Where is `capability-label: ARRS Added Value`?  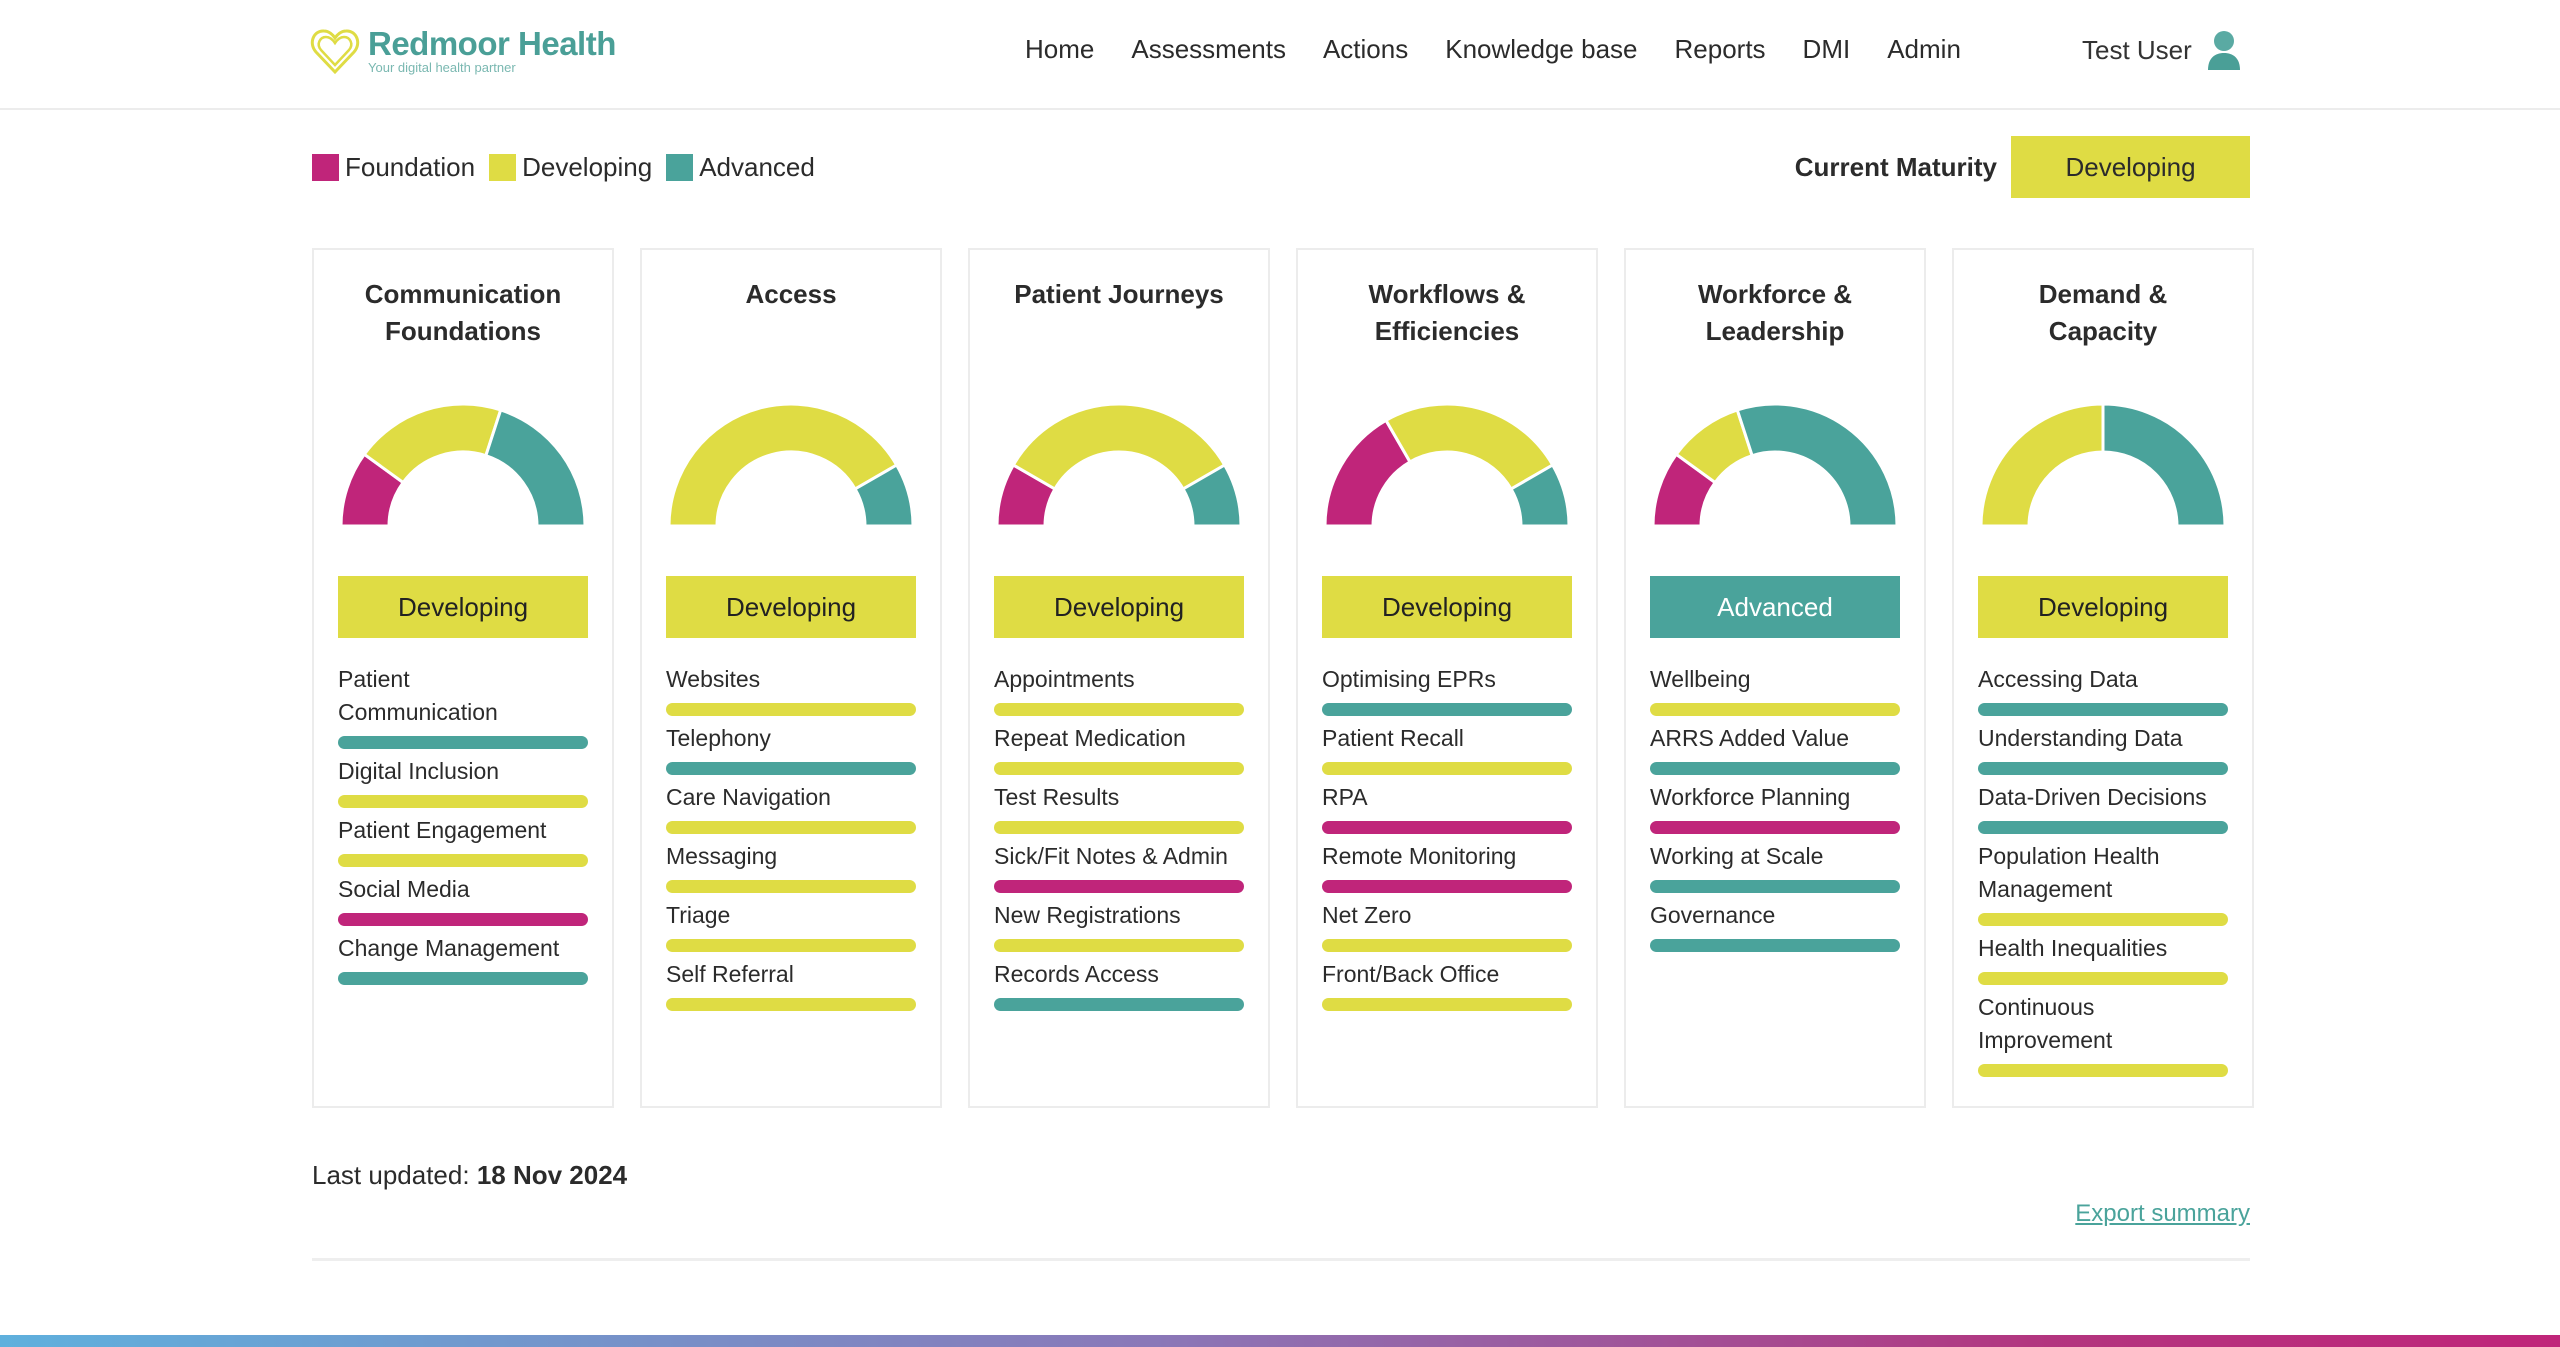 capability-label: ARRS Added Value is located at coordinates (1750, 738).